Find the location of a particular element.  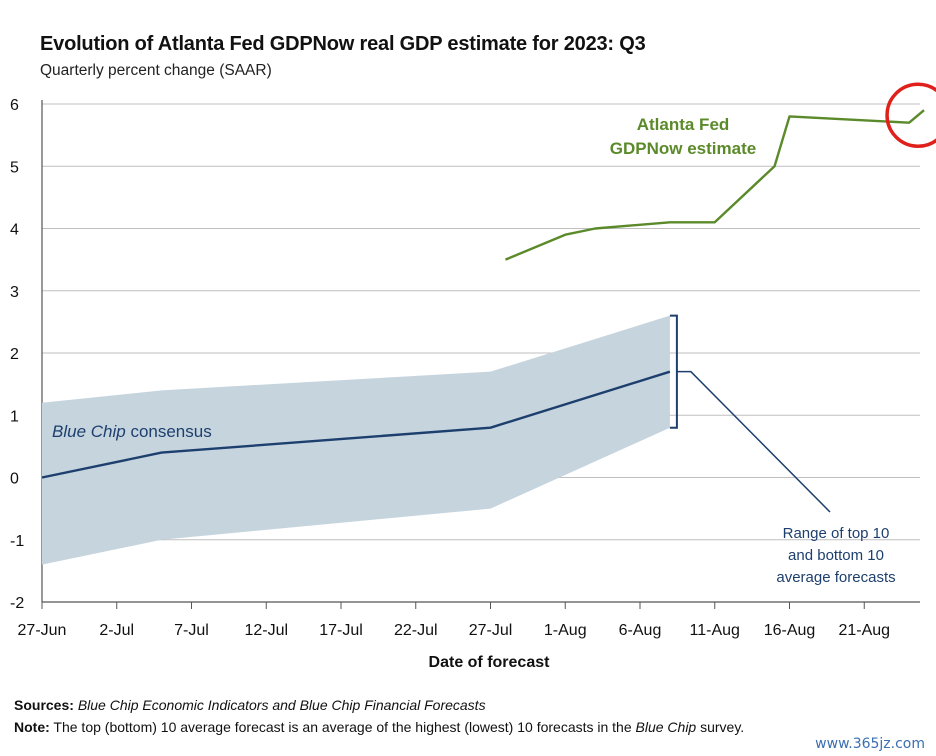

range-leader-line is located at coordinates (753, 441).